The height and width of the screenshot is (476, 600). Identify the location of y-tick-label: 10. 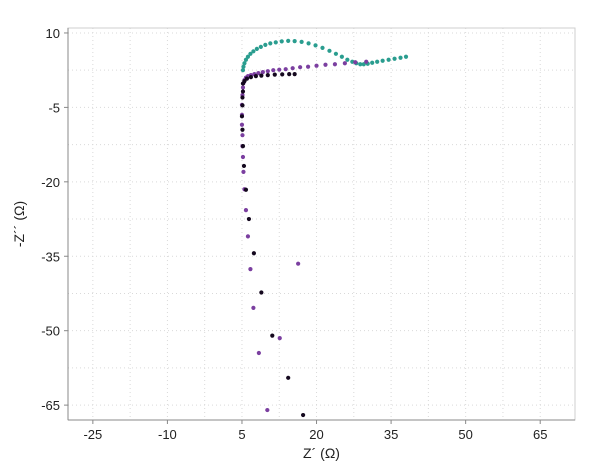
(53, 33).